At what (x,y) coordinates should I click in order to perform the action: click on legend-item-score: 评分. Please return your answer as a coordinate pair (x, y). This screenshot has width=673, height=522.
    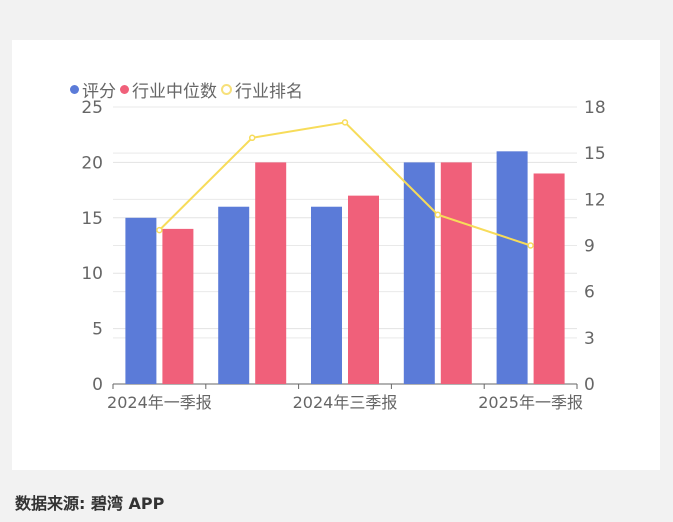
    Looking at the image, I should click on (93, 89).